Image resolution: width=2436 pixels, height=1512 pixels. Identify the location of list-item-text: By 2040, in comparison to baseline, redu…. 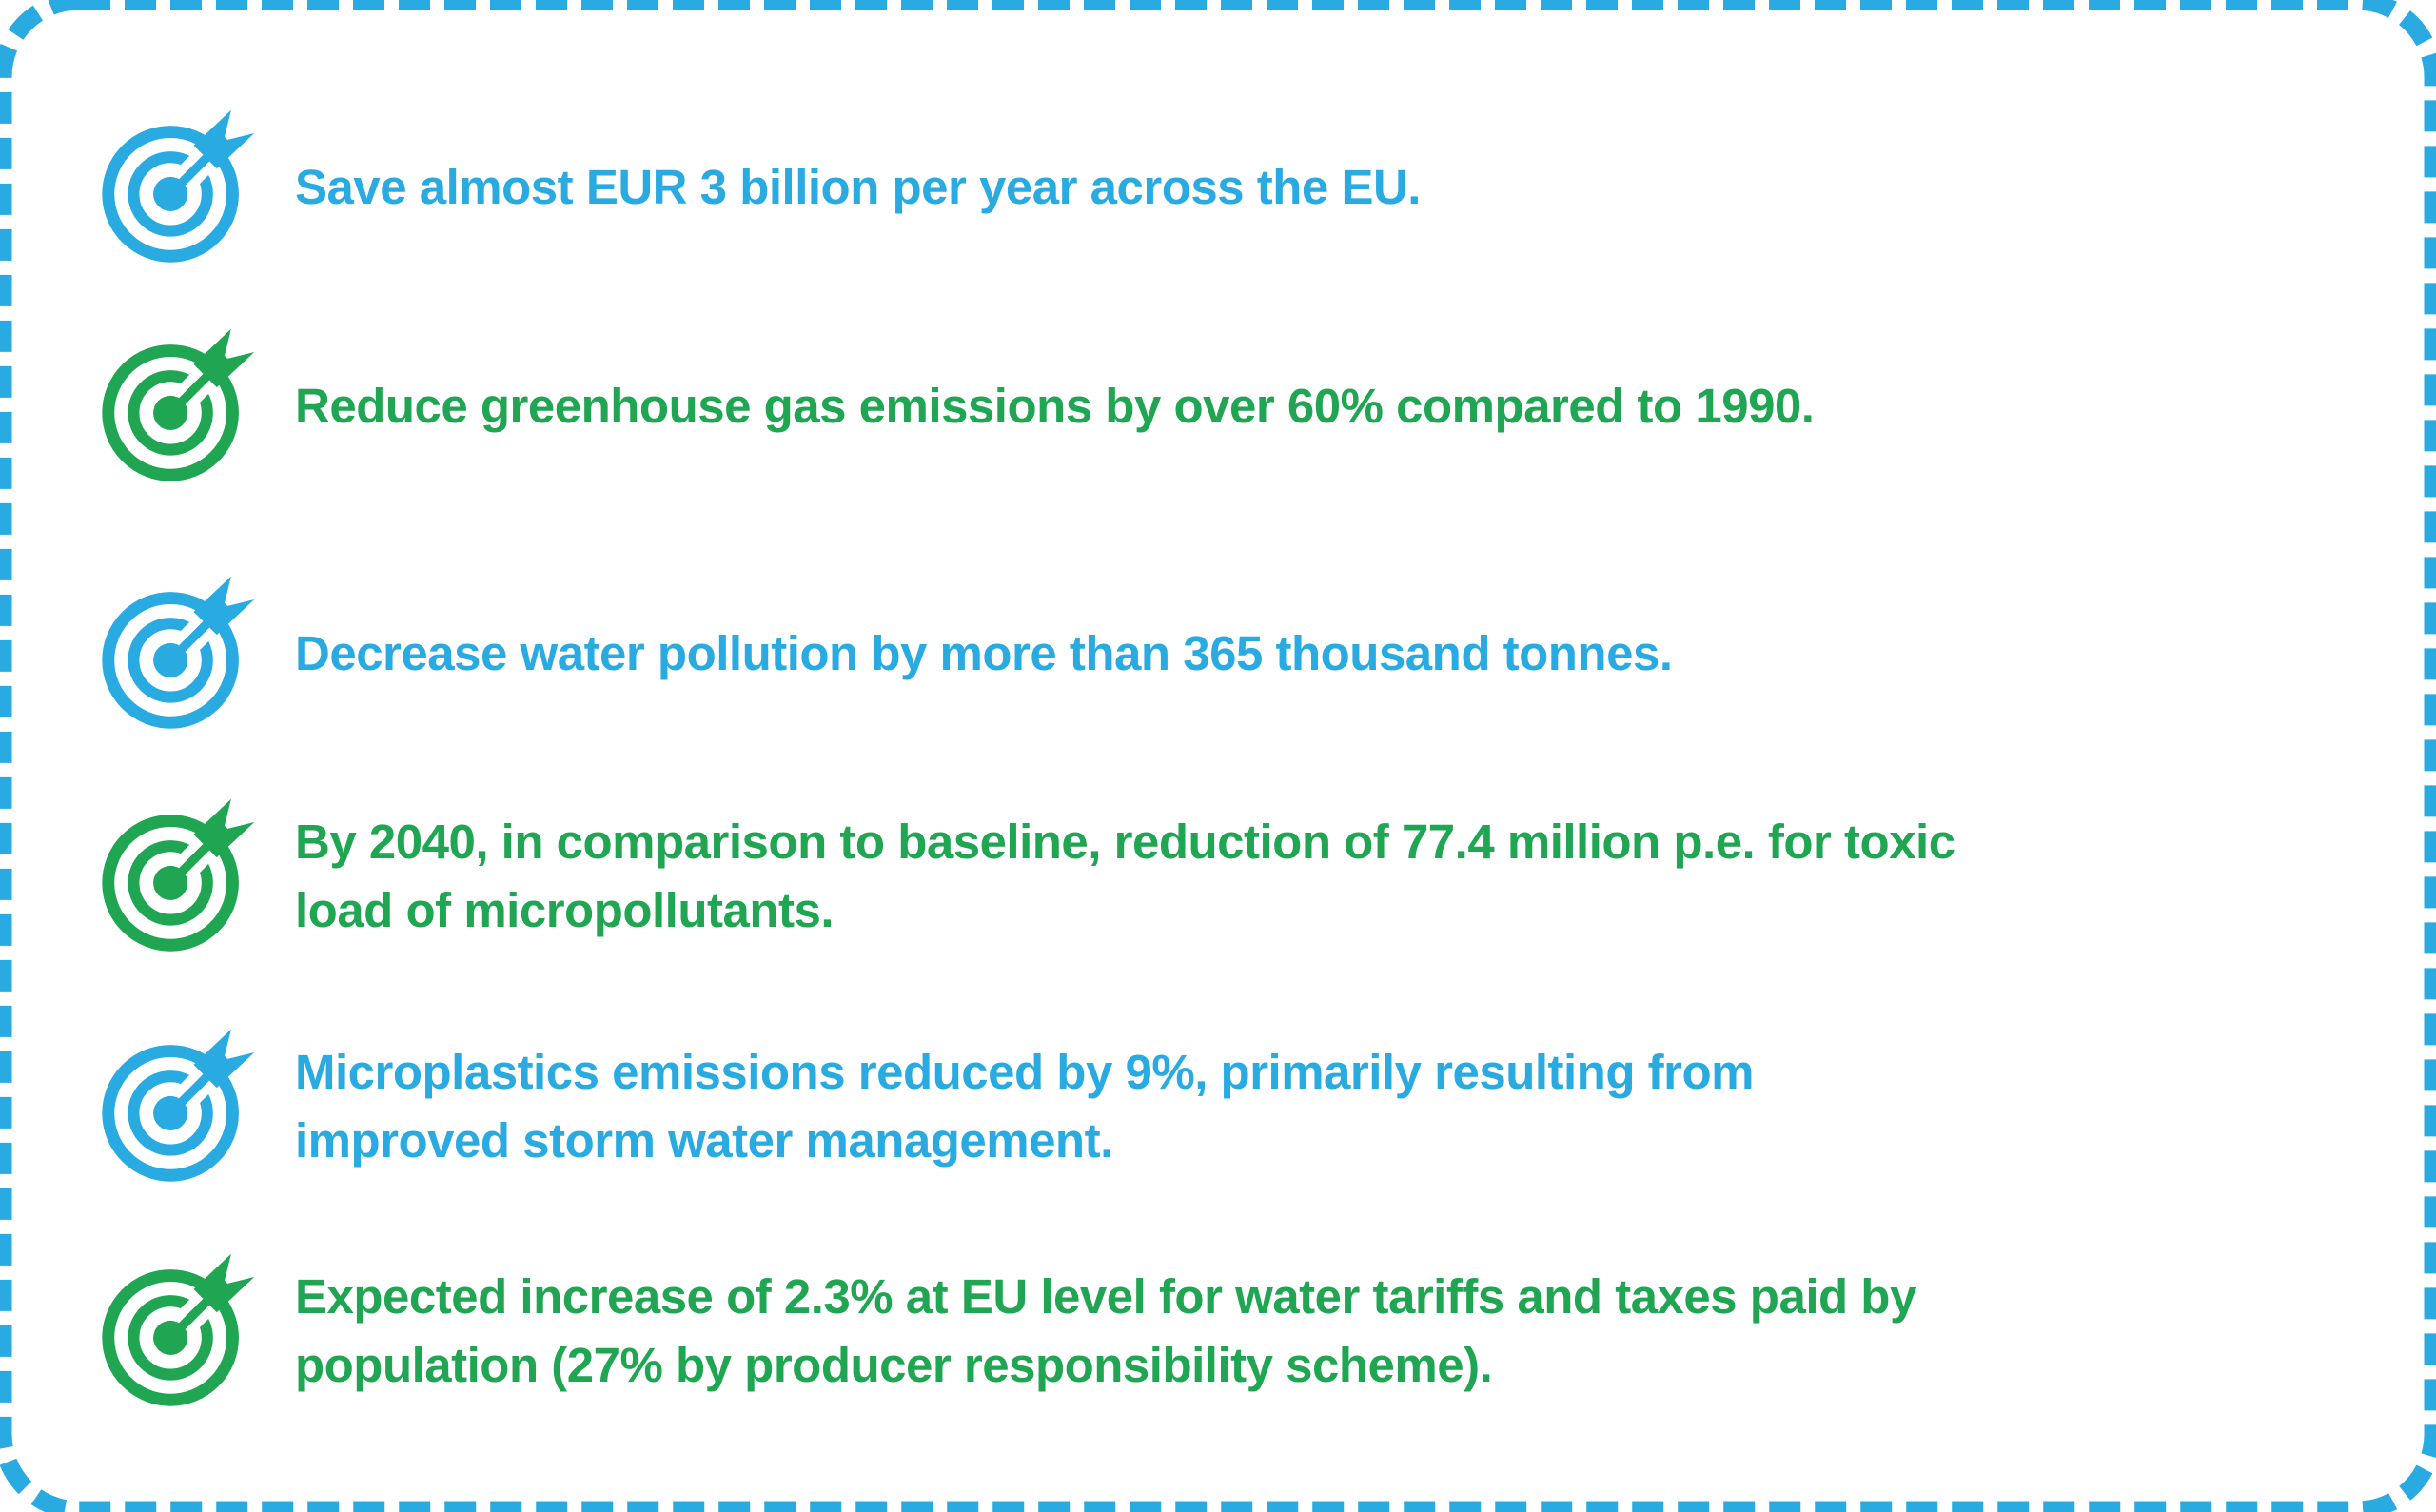
(1125, 876).